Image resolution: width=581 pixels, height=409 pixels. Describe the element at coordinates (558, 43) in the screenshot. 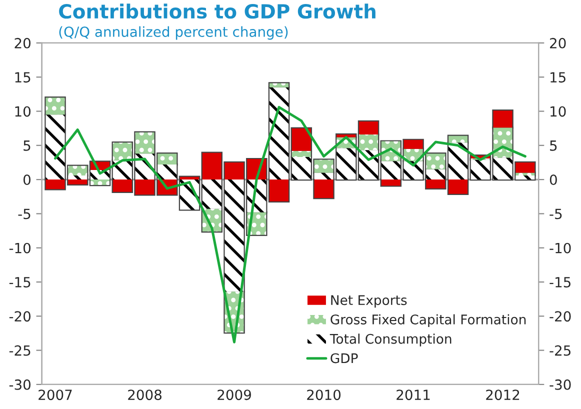

I see `y2-tick-label: 20` at that location.